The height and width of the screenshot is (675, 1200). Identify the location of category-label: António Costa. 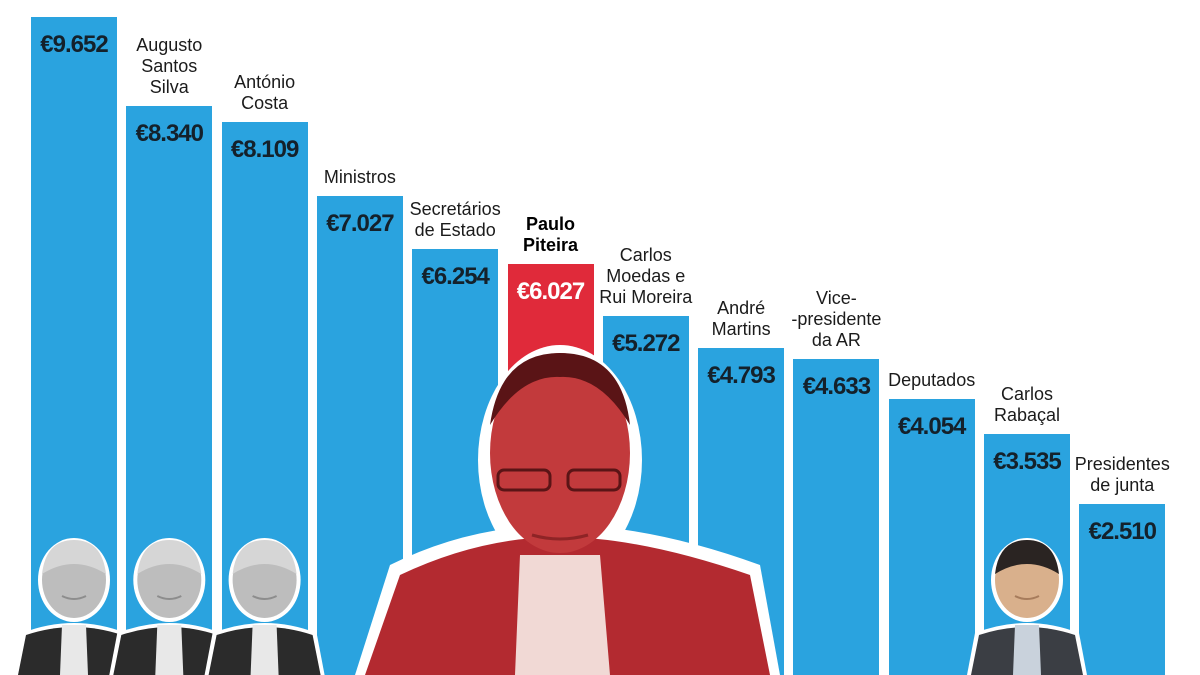
(265, 93).